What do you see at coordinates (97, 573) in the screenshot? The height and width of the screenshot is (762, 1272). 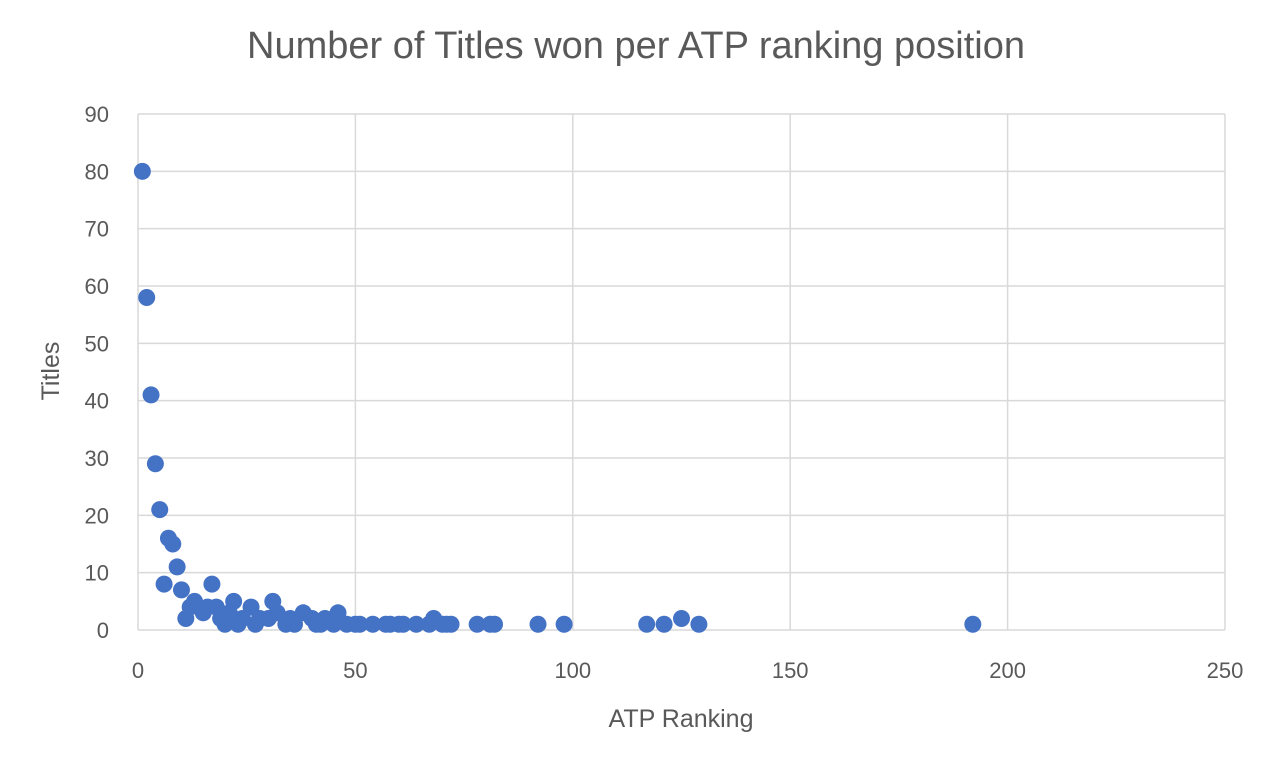 I see `y-tick-label: 10` at bounding box center [97, 573].